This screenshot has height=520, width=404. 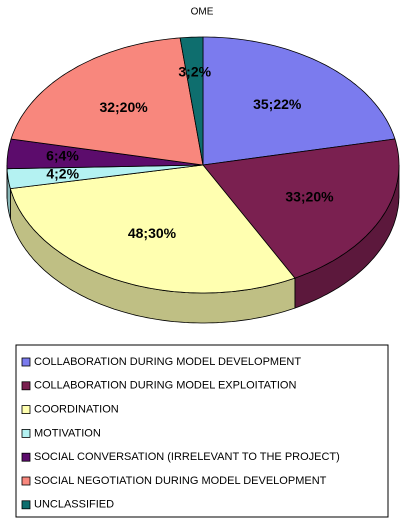 What do you see at coordinates (62, 174) in the screenshot?
I see `data-label: 4;2%` at bounding box center [62, 174].